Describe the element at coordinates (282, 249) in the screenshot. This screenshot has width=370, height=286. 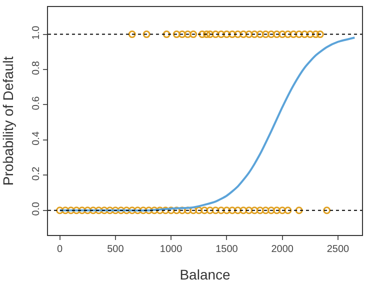
I see `x-tick-label: 2000` at that location.